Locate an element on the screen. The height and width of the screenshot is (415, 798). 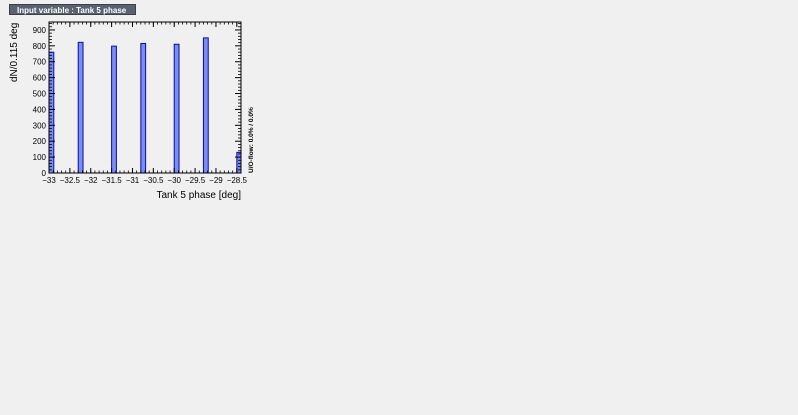
x-tick-label: −32.5 is located at coordinates (70, 180).